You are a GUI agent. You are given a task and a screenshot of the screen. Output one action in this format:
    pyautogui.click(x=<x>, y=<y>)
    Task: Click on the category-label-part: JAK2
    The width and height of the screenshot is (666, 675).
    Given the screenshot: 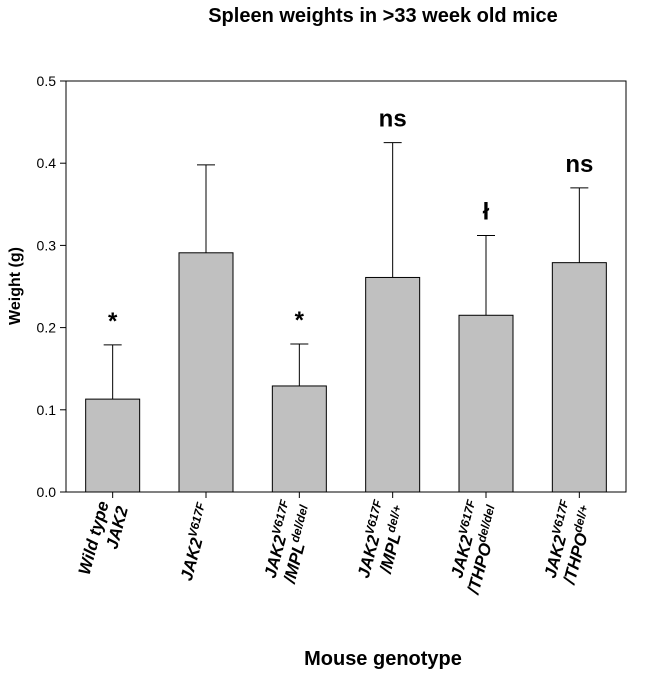 What is the action you would take?
    pyautogui.click(x=192, y=558)
    